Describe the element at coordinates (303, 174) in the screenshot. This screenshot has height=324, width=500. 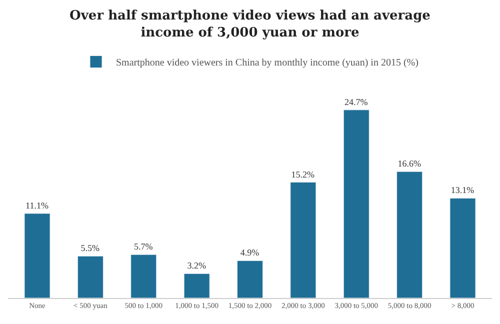
I see `data-label: 15.2%` at that location.